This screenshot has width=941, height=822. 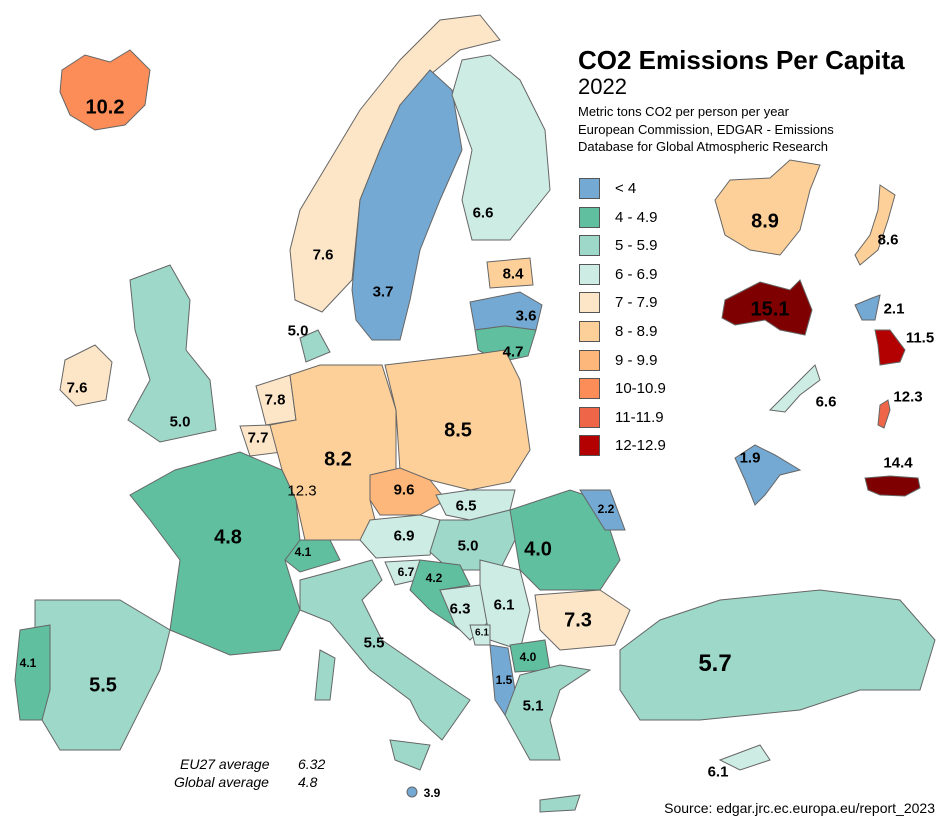 What do you see at coordinates (640, 446) in the screenshot?
I see `legend-label: 12-12.9` at bounding box center [640, 446].